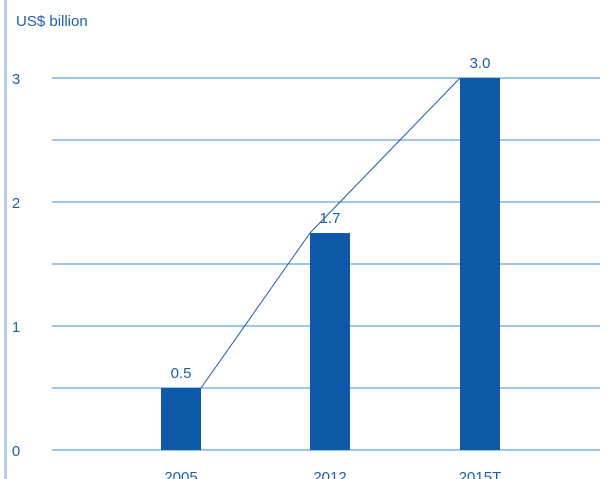 This screenshot has width=611, height=479. What do you see at coordinates (16, 327) in the screenshot?
I see `y-tick-label: 1` at bounding box center [16, 327].